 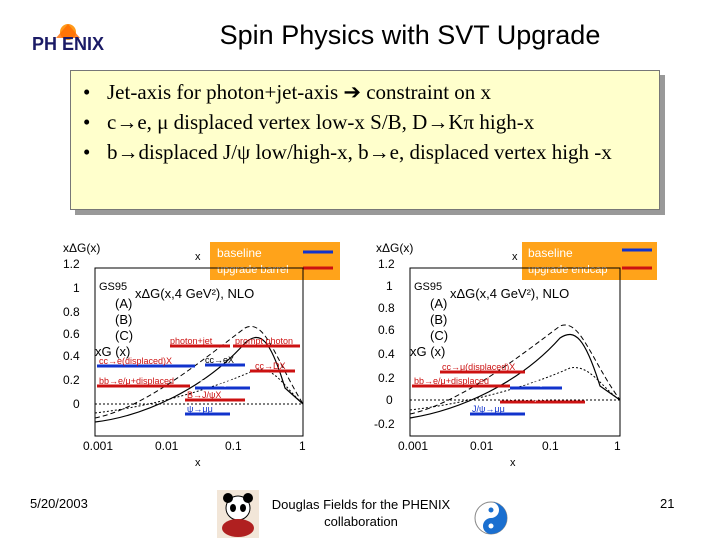 I want to click on svg-text: baseline, so click(x=550, y=253).